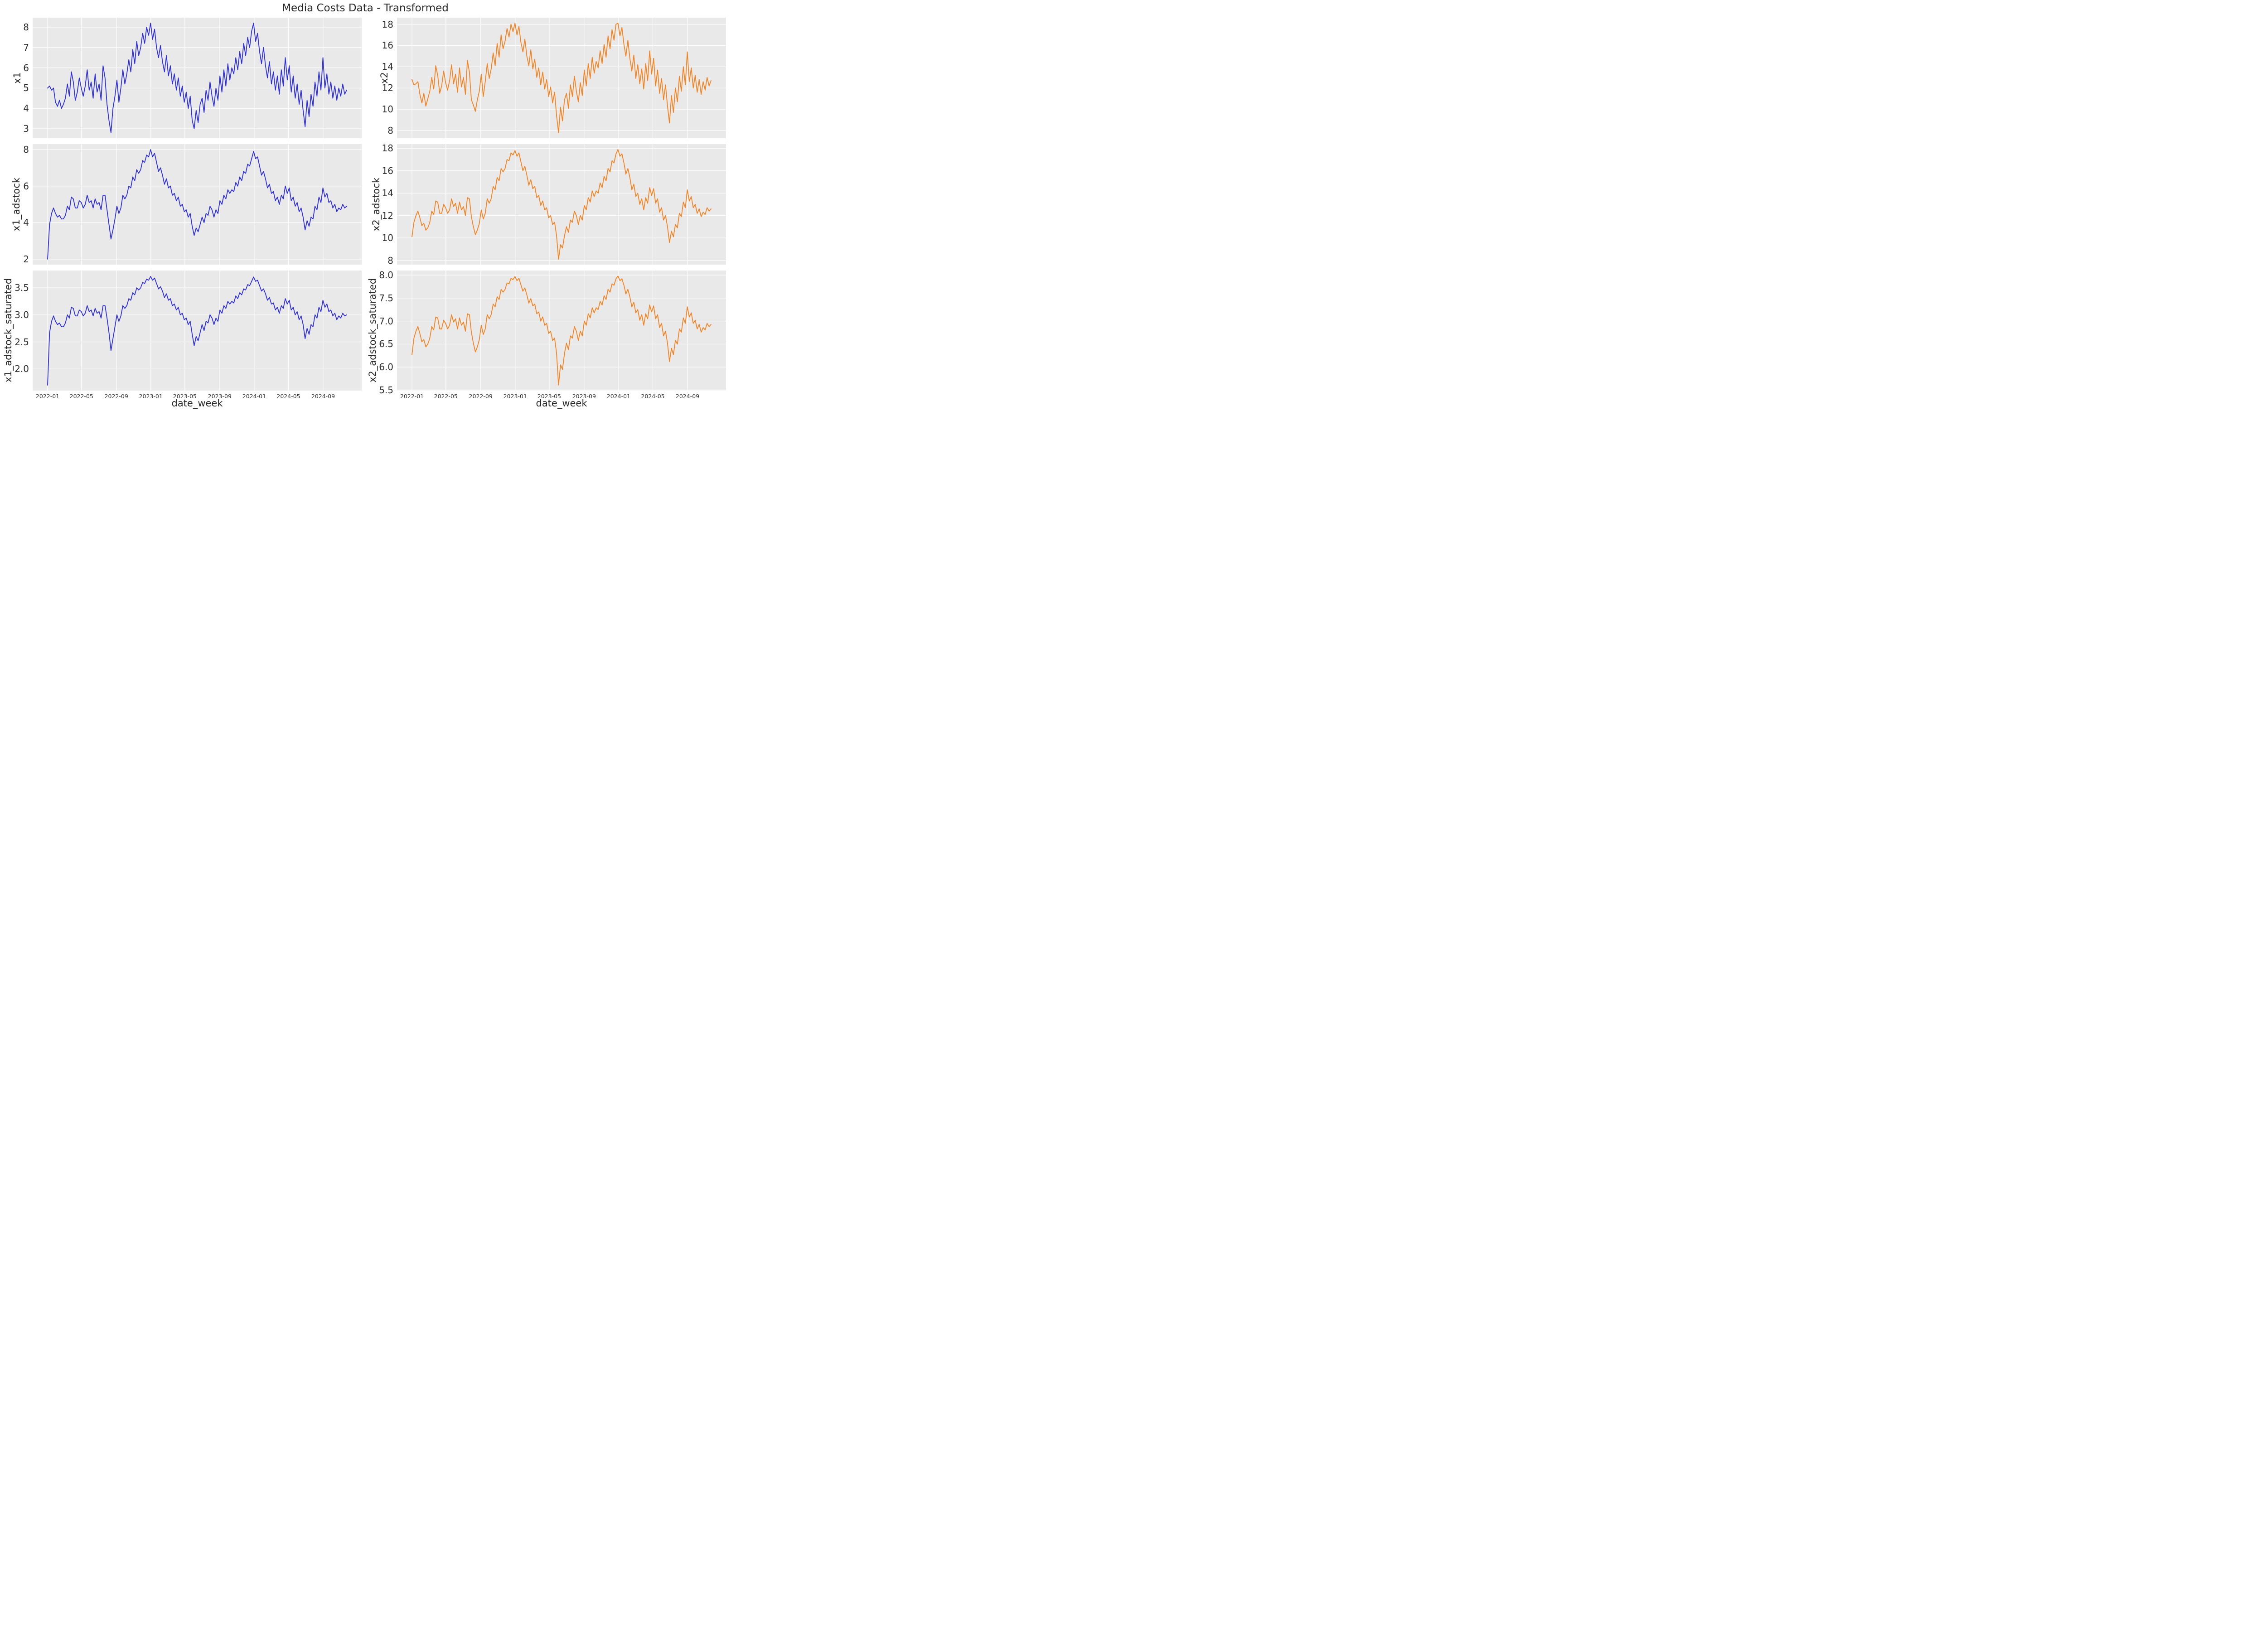 This screenshot has height=1652, width=2266. Describe the element at coordinates (365, 8) in the screenshot. I see `figure-title: Media Costs Data - Transformed` at that location.